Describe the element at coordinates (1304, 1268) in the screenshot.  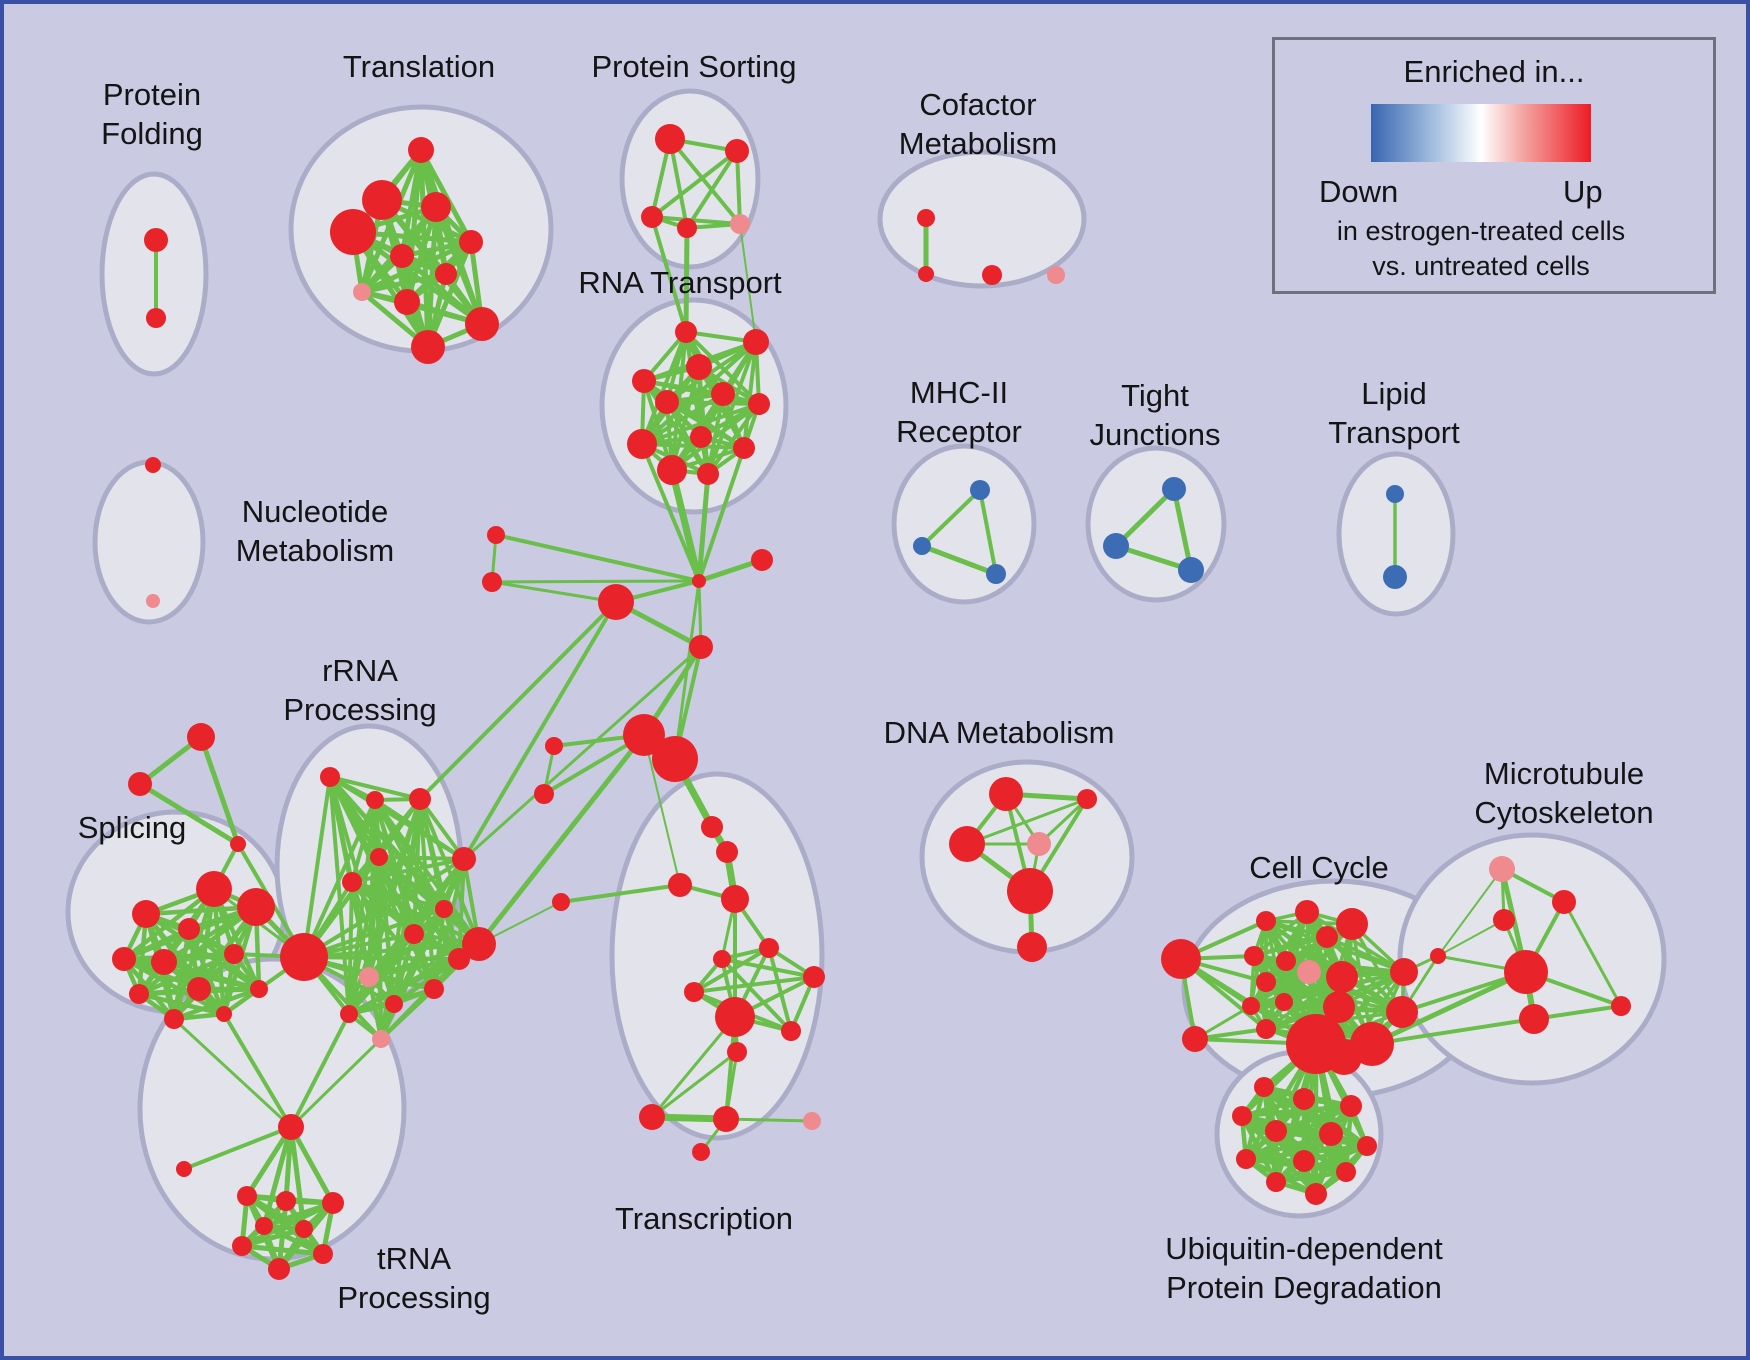
I see `cluster-label-ubiquitin-degradation: Ubiquitin-dependent Protein Degradation` at that location.